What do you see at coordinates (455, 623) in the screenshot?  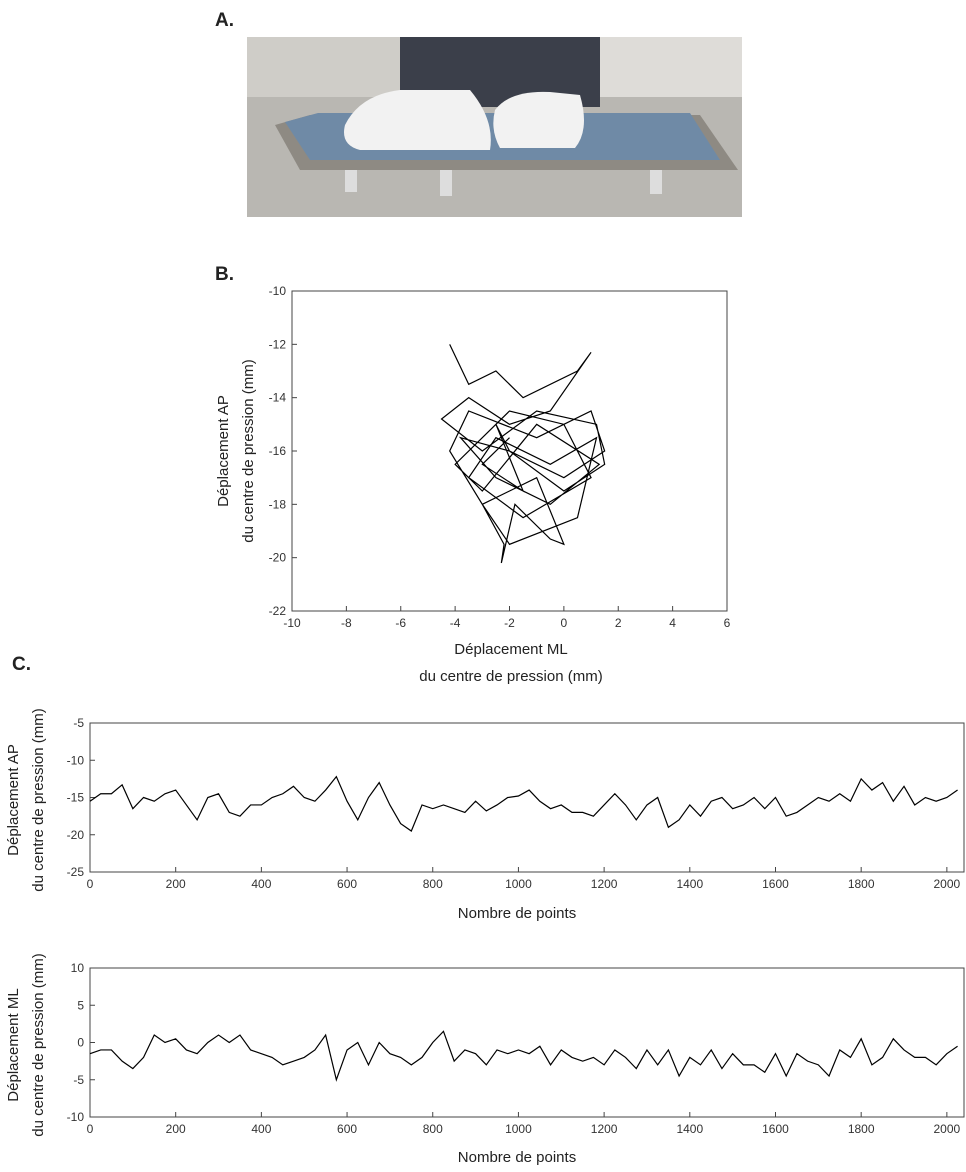 I see `x-tick-label: -4` at bounding box center [455, 623].